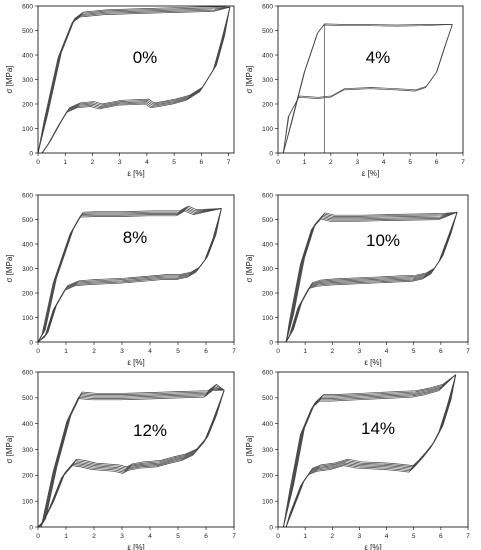 The width and height of the screenshot is (481, 550). I want to click on panel-annotation: 10%, so click(383, 240).